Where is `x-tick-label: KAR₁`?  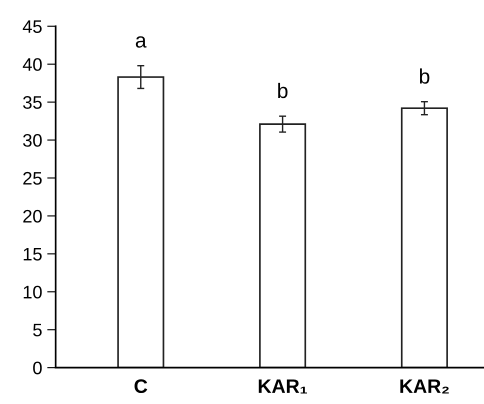 x-tick-label: KAR₁ is located at coordinates (283, 386).